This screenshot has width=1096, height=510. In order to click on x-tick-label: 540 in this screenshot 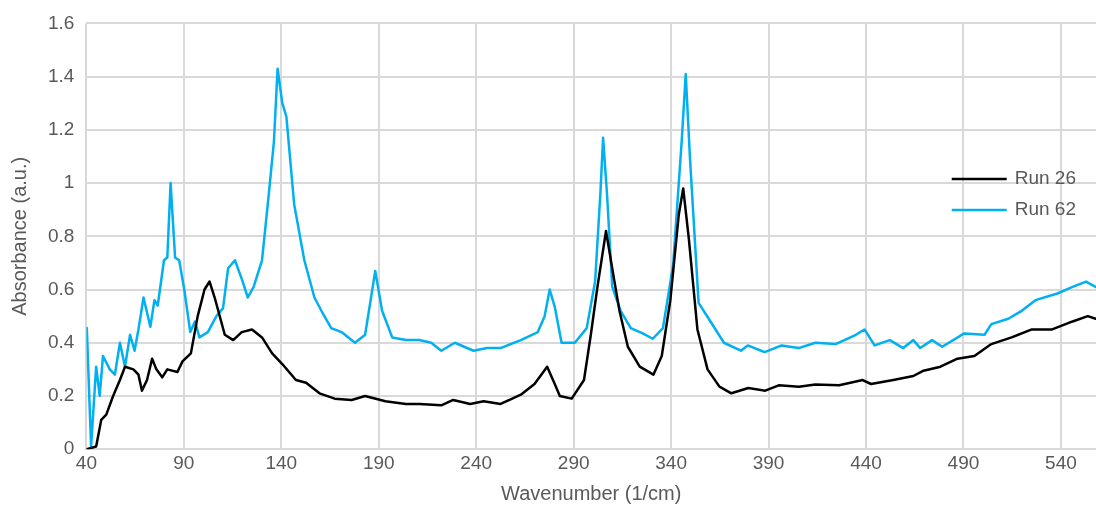, I will do `click(1061, 462)`.